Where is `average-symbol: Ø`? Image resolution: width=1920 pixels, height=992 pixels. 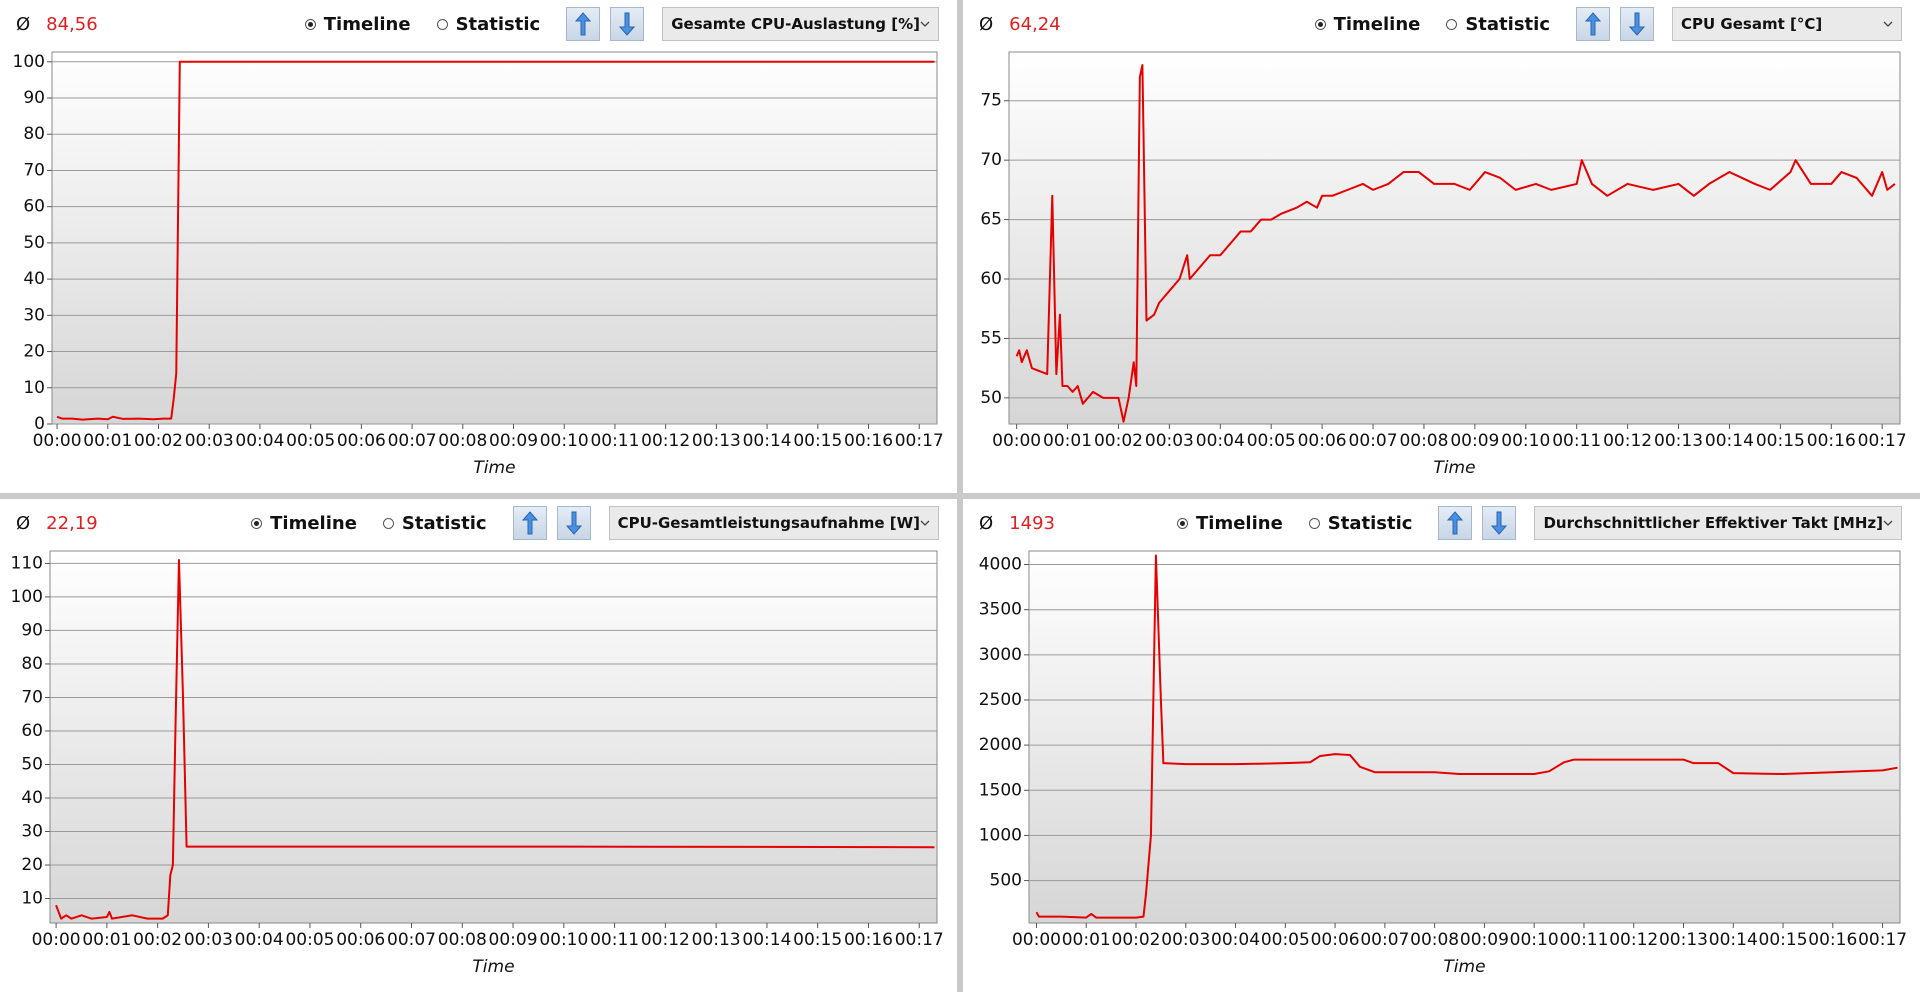
average-symbol: Ø is located at coordinates (23, 523).